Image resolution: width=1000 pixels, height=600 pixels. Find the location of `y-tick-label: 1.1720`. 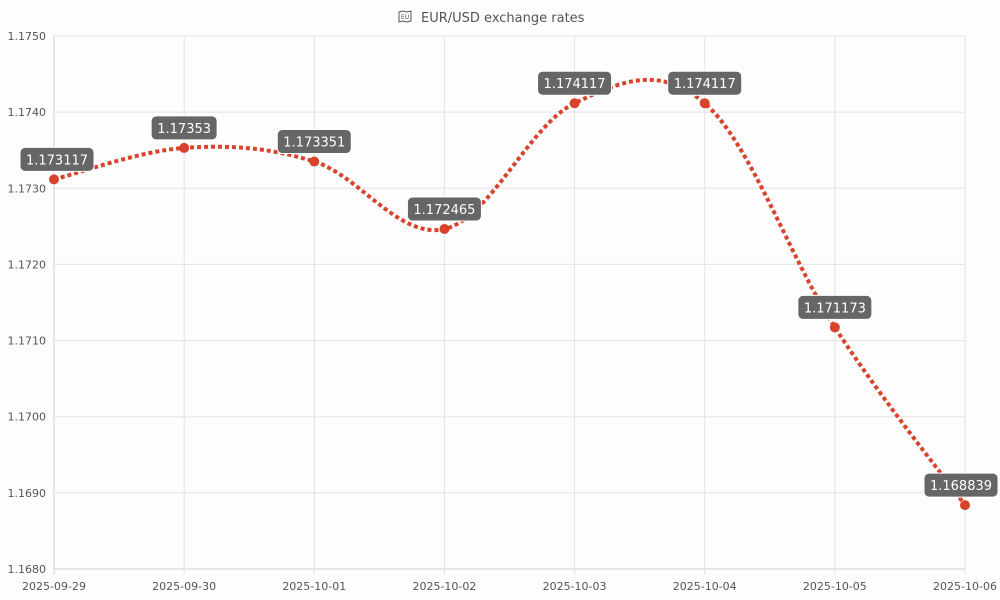

y-tick-label: 1.1720 is located at coordinates (27, 264).